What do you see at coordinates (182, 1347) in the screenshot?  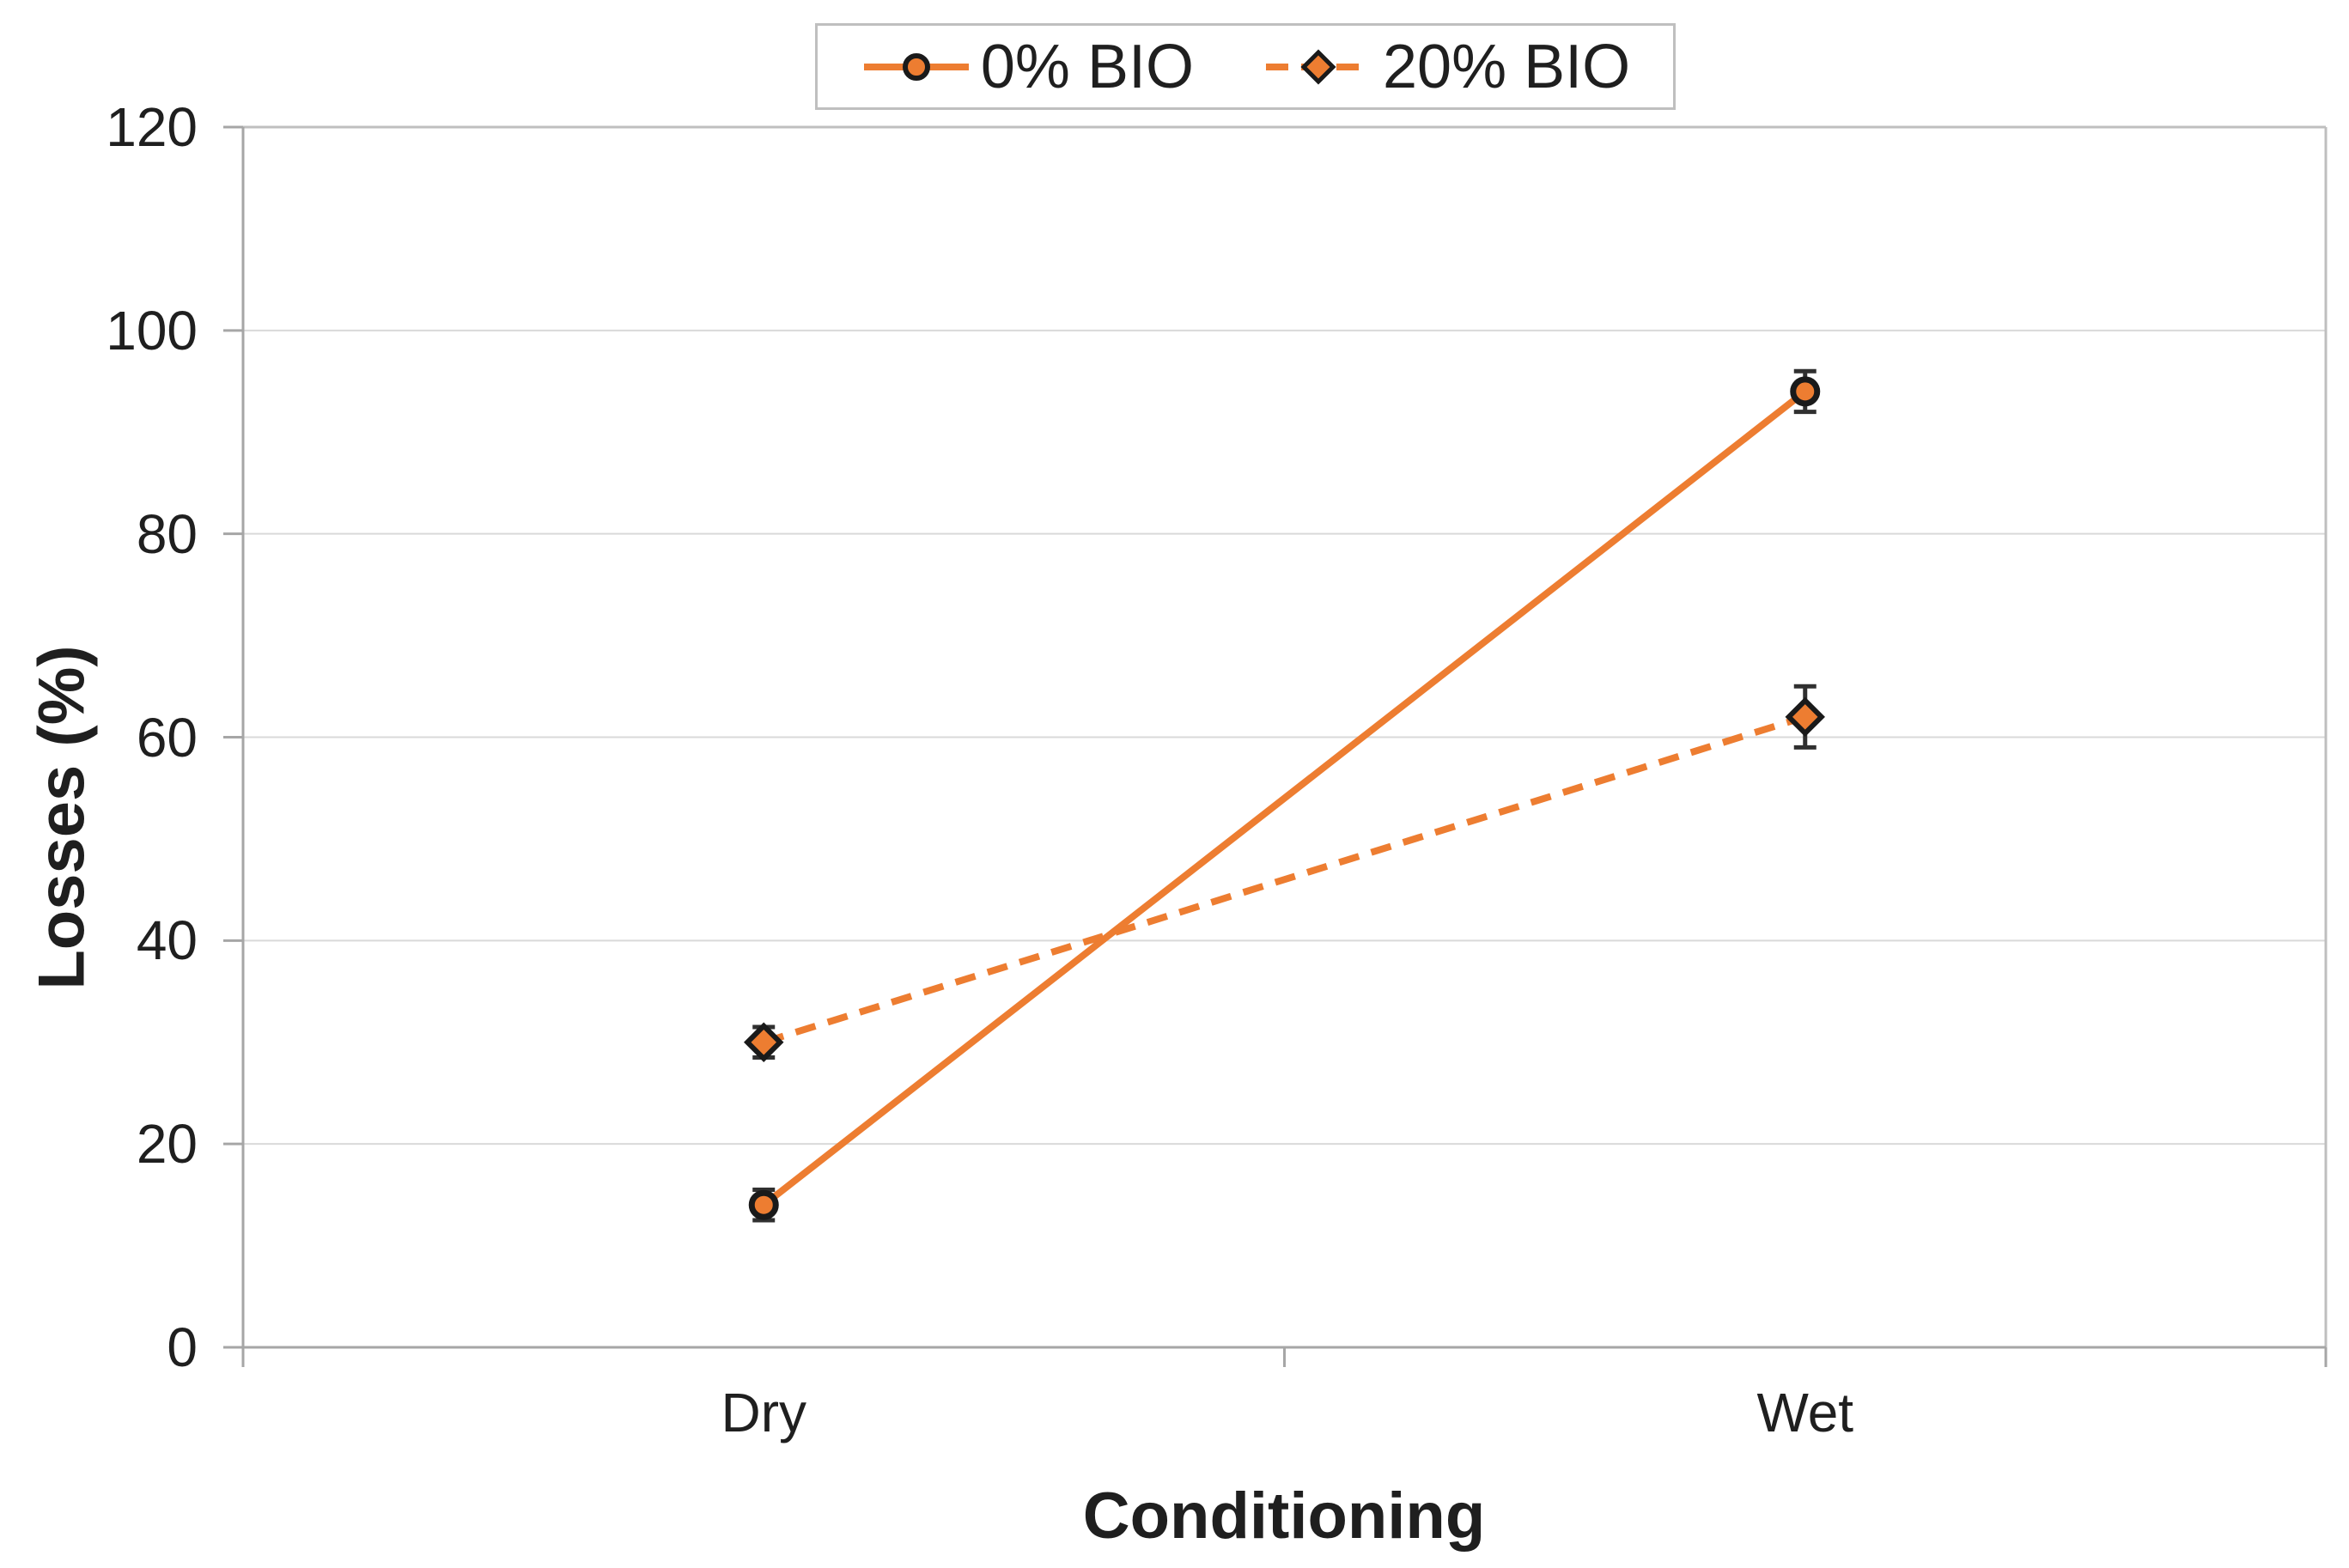 I see `y-tick-label: 0` at bounding box center [182, 1347].